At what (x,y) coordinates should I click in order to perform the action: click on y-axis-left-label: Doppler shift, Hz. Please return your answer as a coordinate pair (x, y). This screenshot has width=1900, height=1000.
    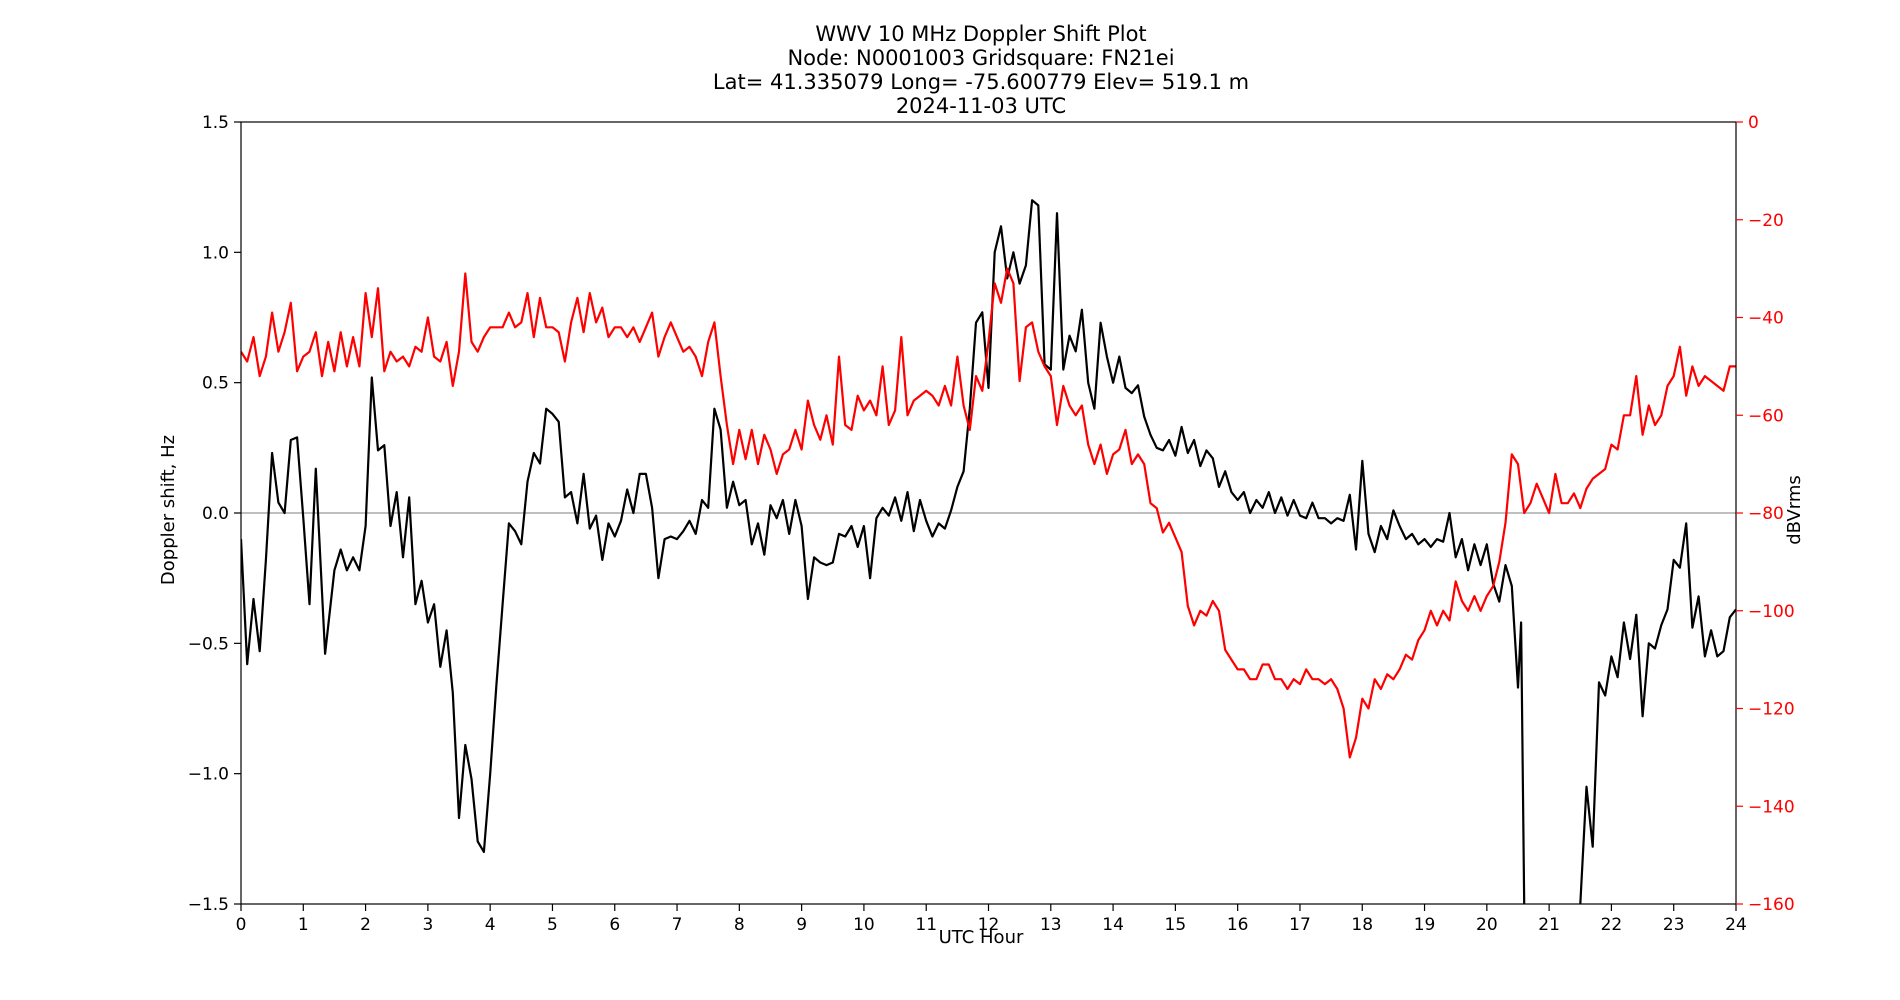
    Looking at the image, I should click on (168, 510).